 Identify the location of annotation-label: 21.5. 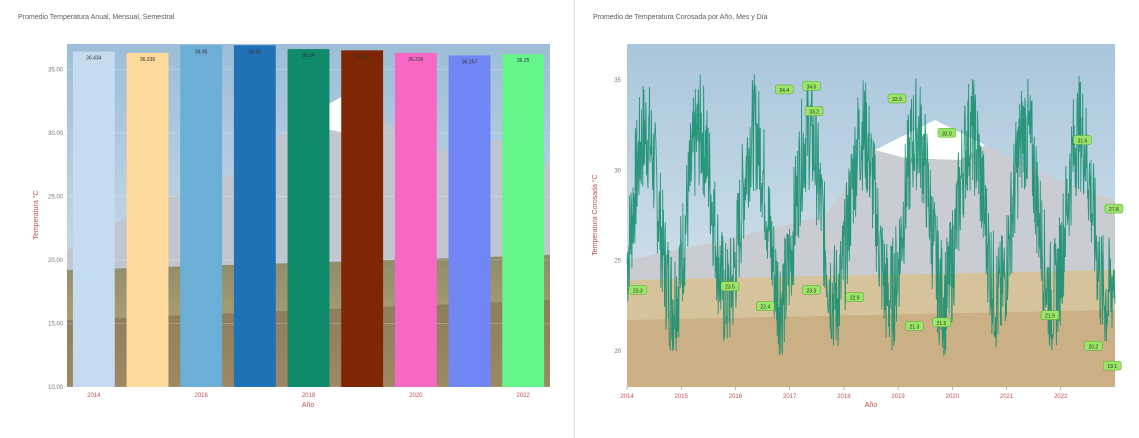
(942, 324).